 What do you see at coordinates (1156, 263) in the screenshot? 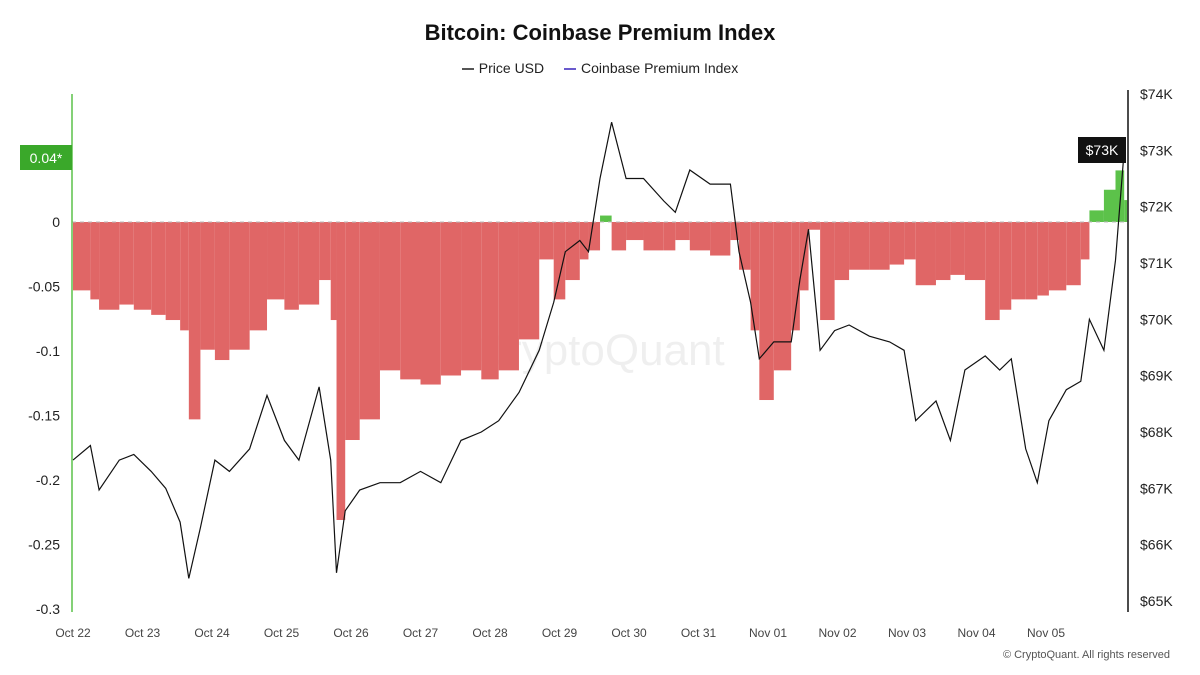
I see `right-axis-tick: $71K` at bounding box center [1156, 263].